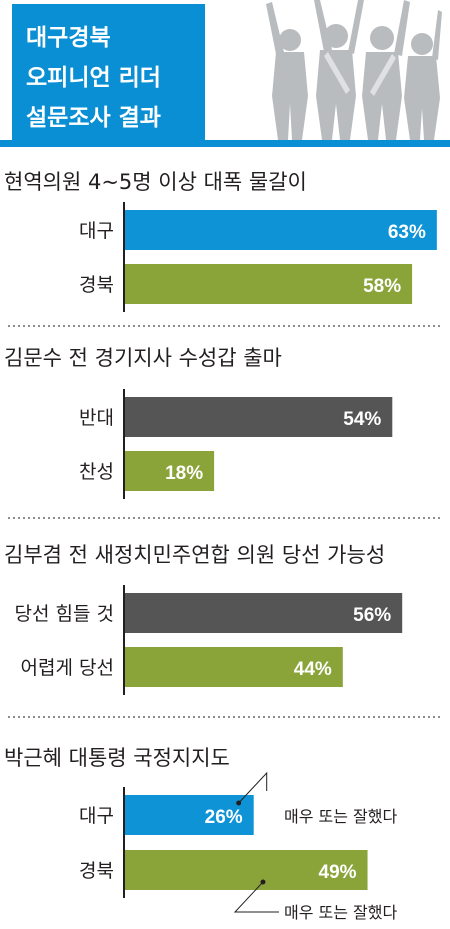  Describe the element at coordinates (117, 758) in the screenshot. I see `chart-title: 박근혜 대통령 국정지지도` at that location.